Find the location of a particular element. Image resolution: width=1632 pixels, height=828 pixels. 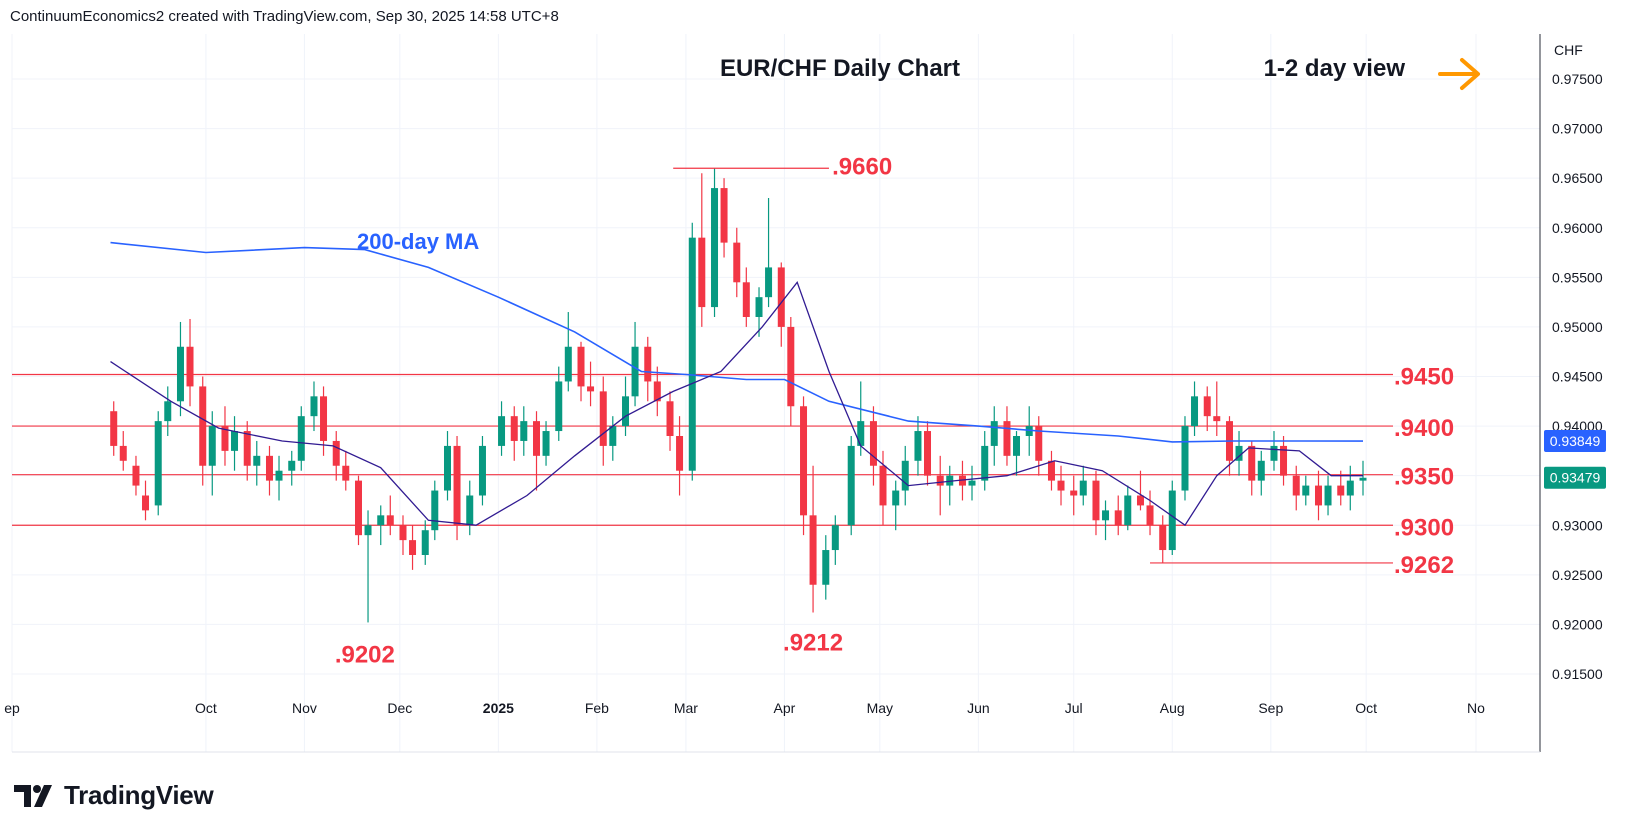

price-tick-label: 0.91500 is located at coordinates (1577, 674).